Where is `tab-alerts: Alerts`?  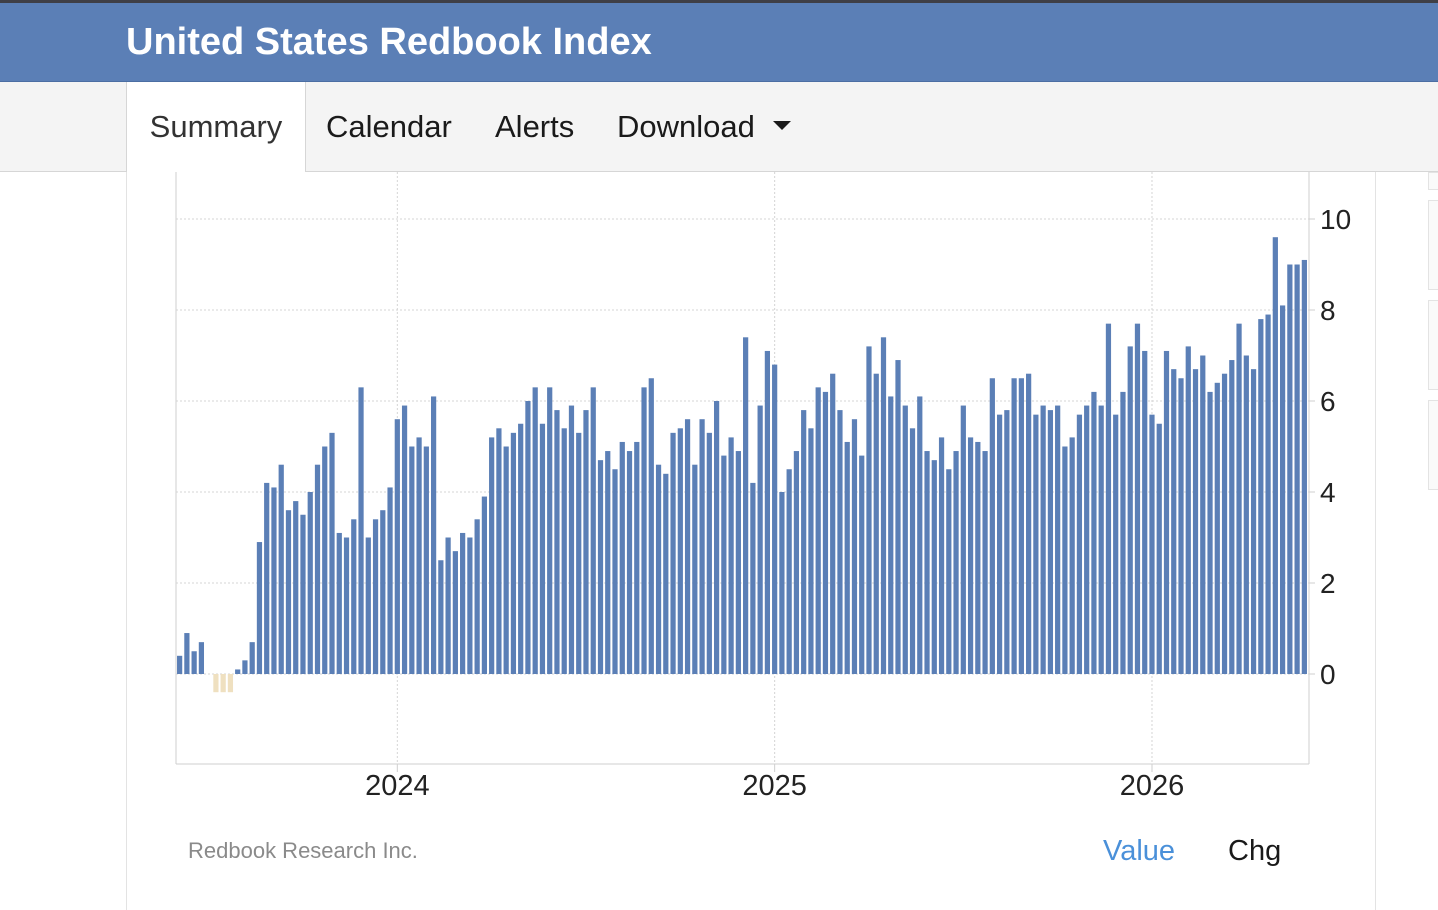 tab-alerts: Alerts is located at coordinates (535, 126).